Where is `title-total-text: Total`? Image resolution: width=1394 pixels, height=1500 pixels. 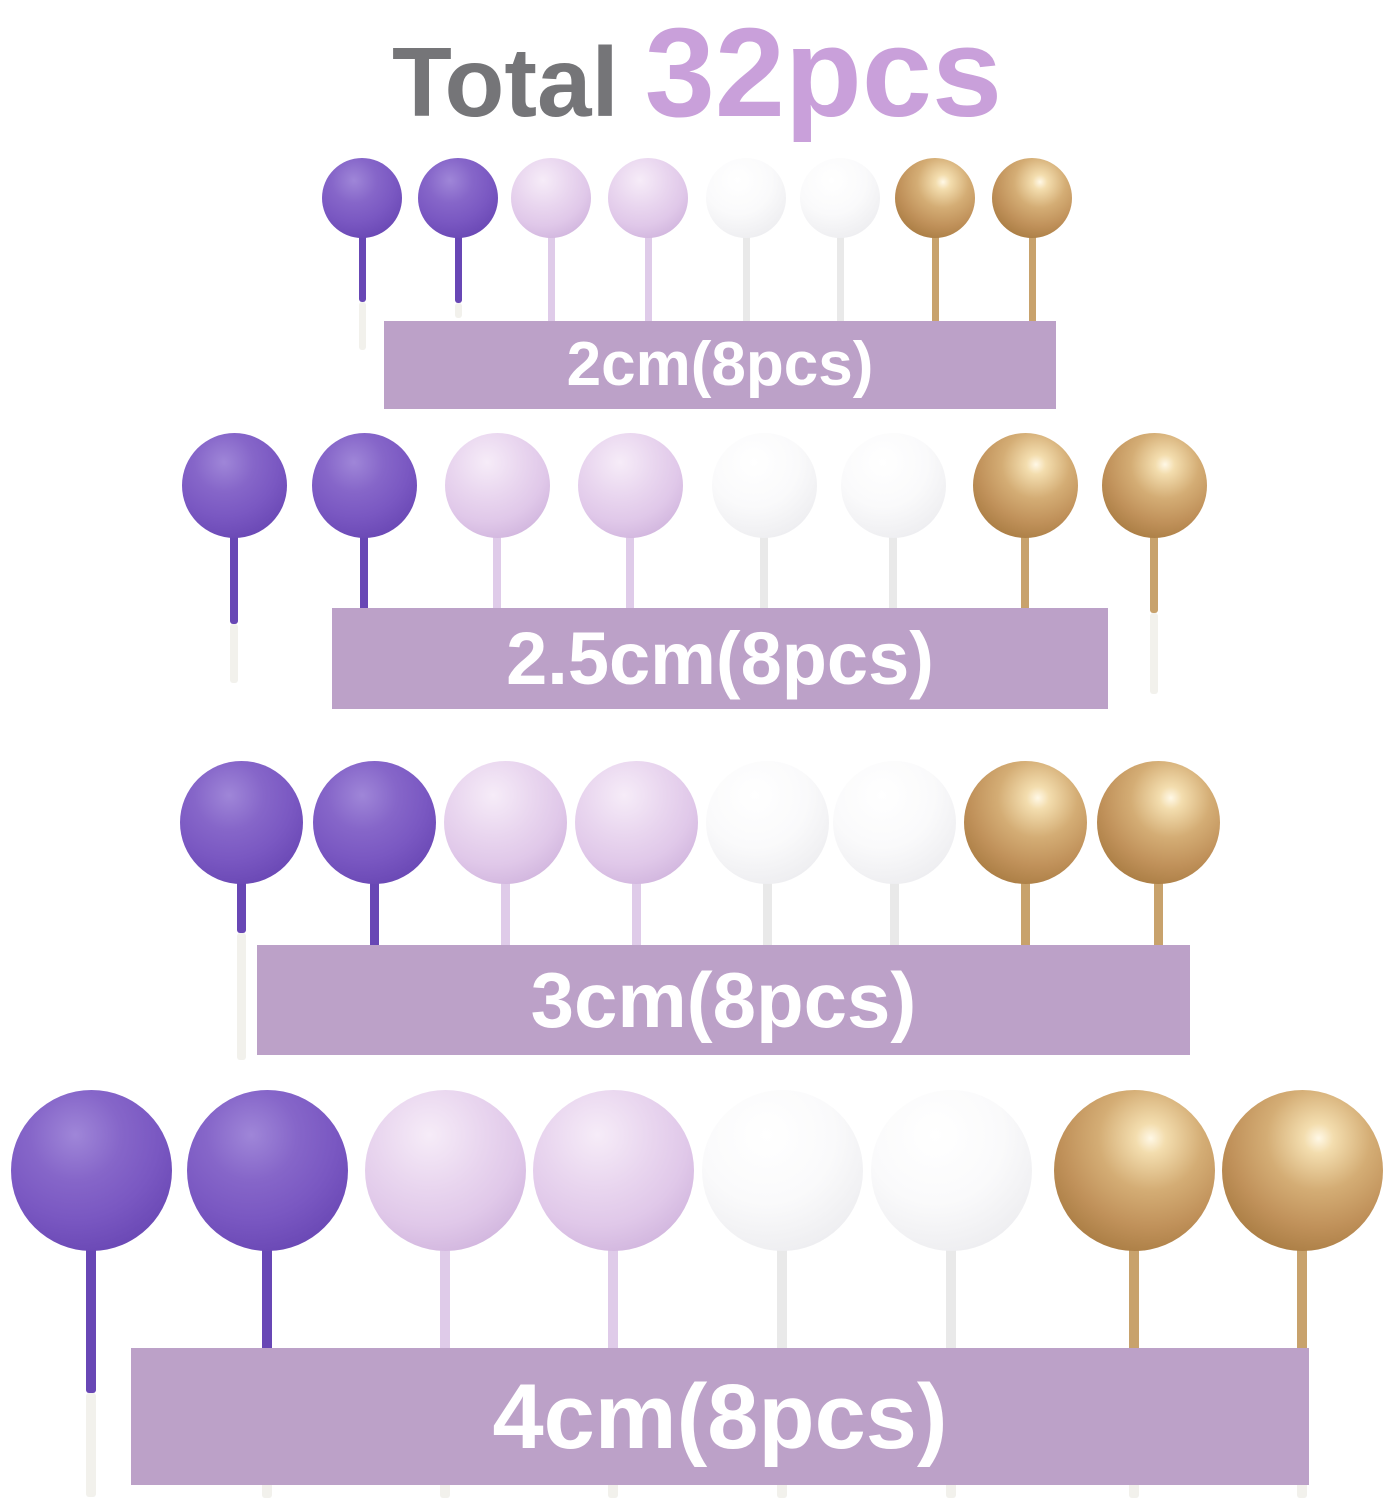
title-total-text: Total is located at coordinates (505, 82).